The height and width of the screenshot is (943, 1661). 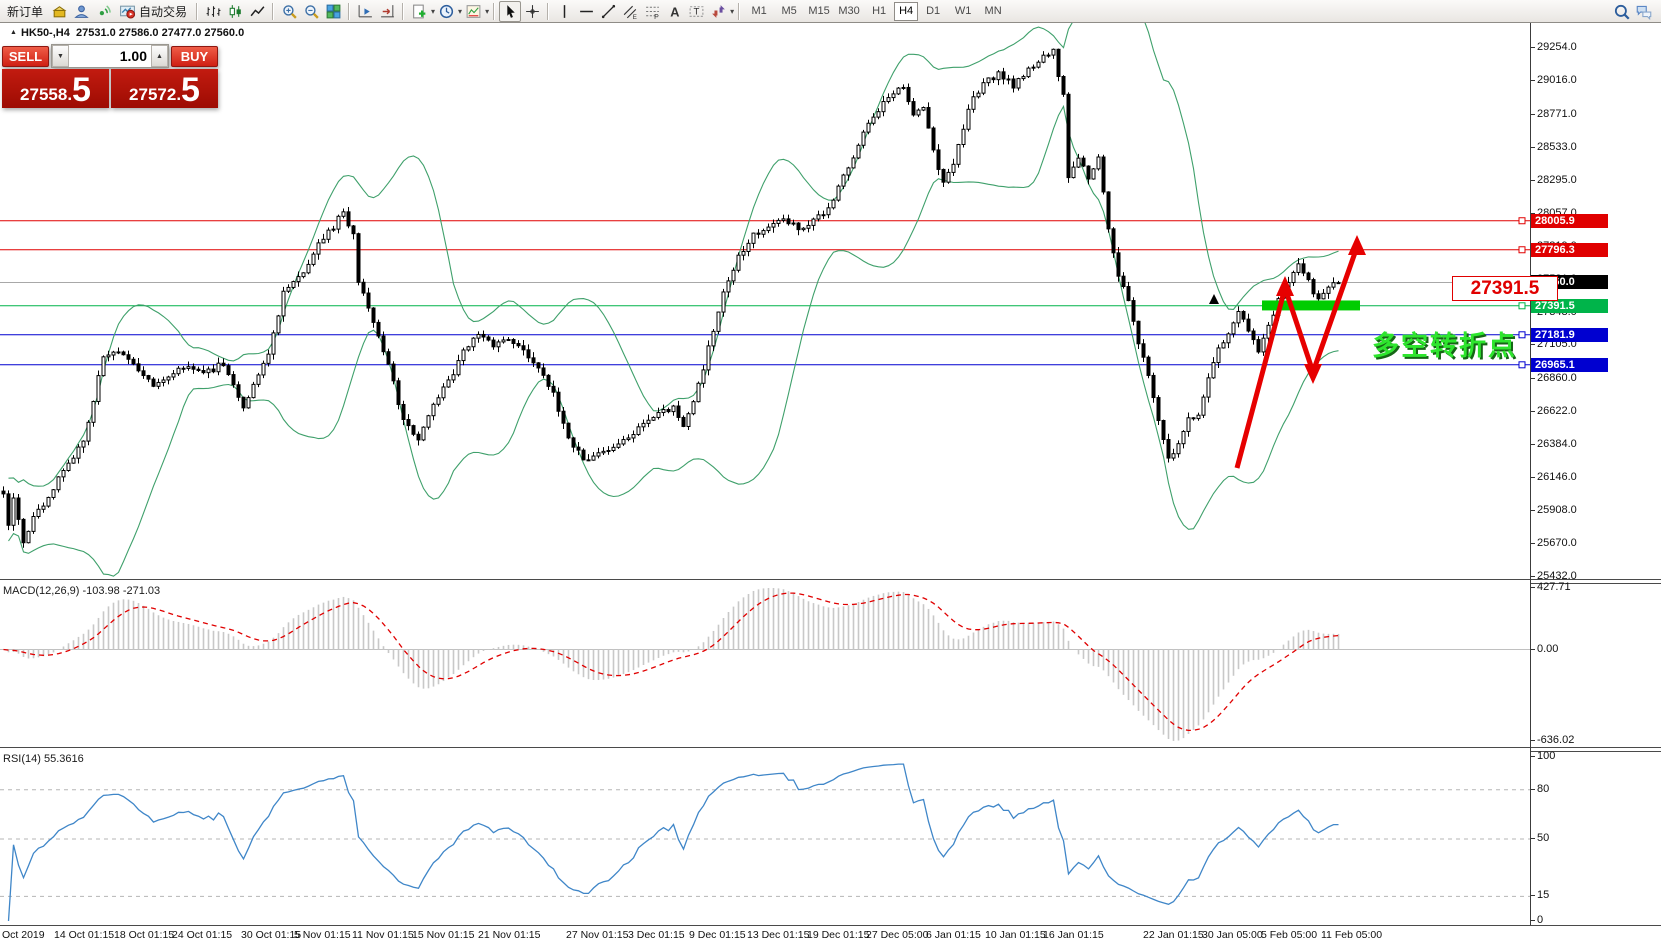 I want to click on price-badge-27391.5: 27391.5, so click(x=1569, y=305).